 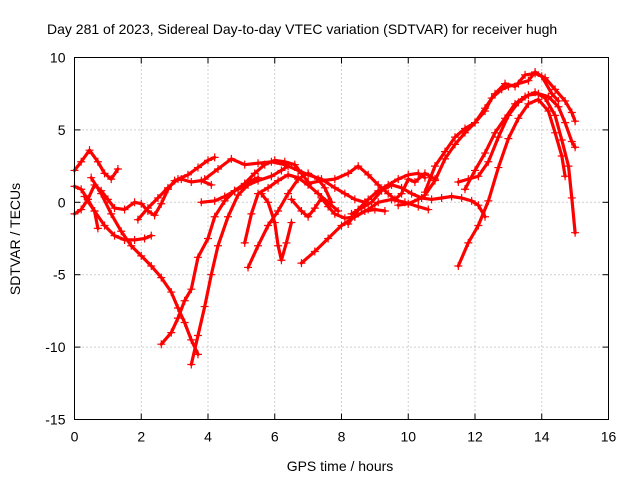 What do you see at coordinates (55, 239) in the screenshot?
I see `y-tick-labels: 10 5 0 -5 -10 -15` at bounding box center [55, 239].